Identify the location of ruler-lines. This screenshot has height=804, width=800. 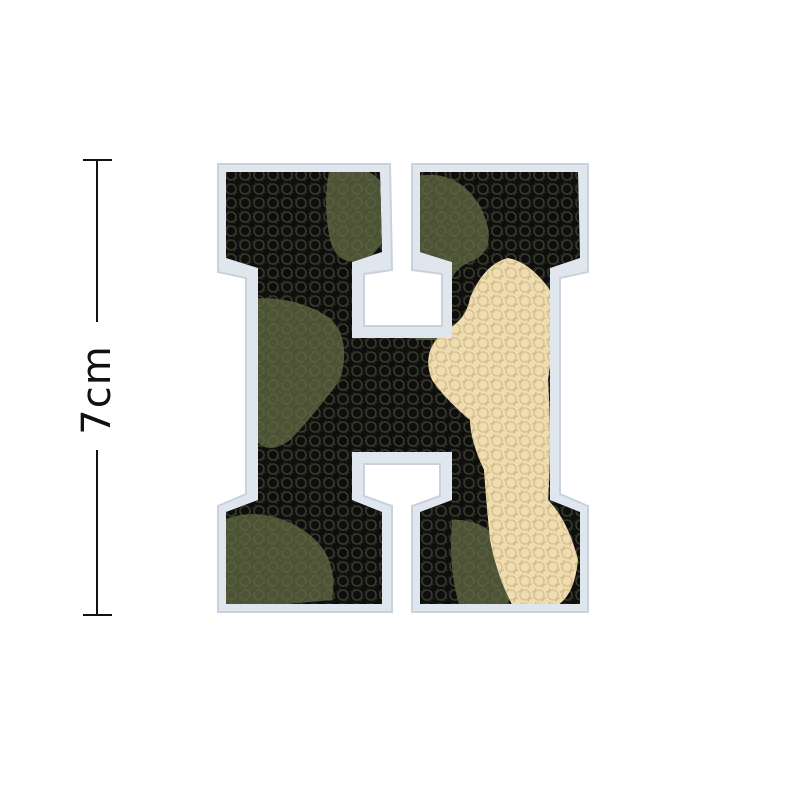
(97, 387).